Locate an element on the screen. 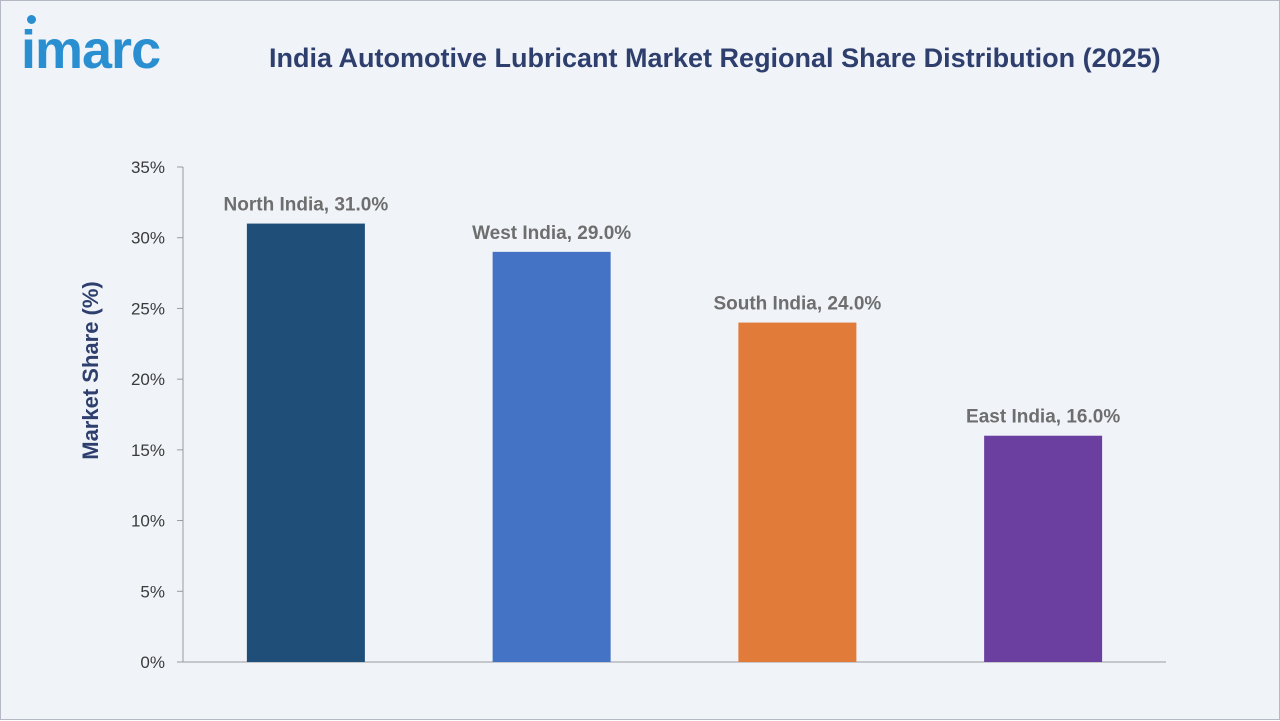 This screenshot has height=721, width=1280. data-label: South India, 24.0% is located at coordinates (797, 304).